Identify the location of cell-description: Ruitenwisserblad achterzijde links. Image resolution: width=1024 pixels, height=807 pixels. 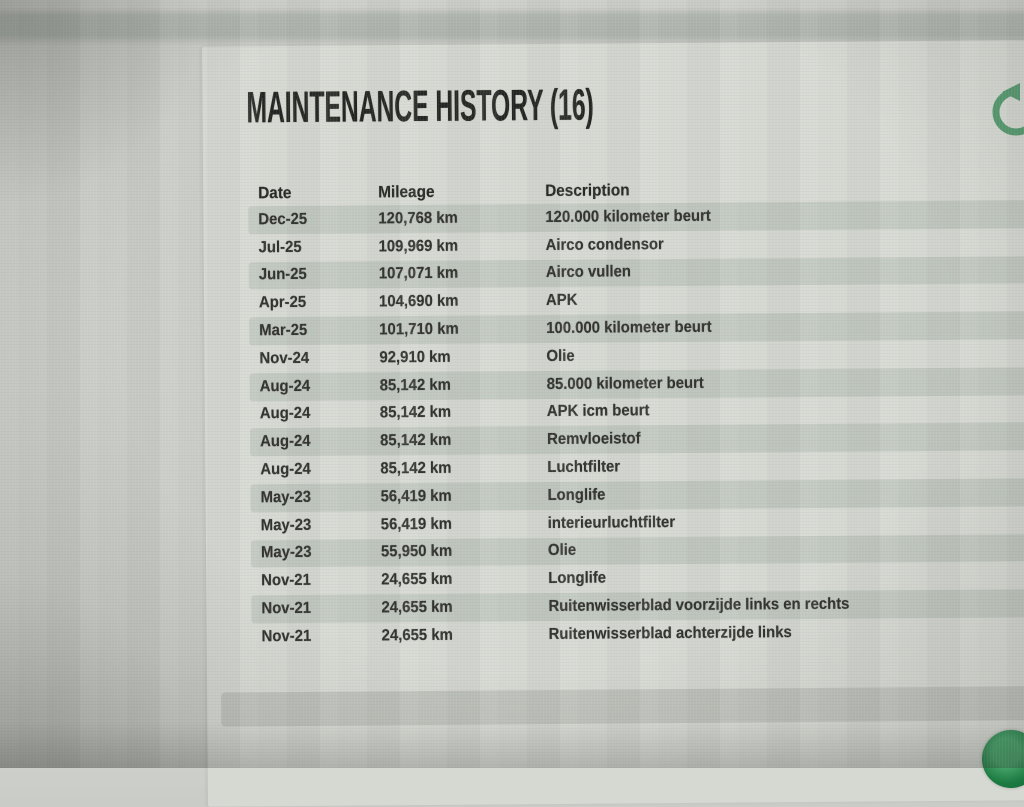
(670, 633).